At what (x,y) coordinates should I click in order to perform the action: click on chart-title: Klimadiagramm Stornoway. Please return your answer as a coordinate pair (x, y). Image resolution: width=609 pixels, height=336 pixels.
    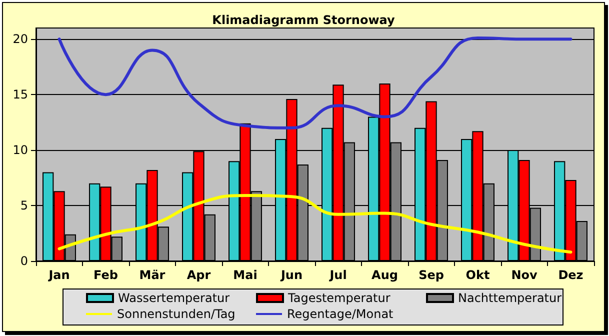
    Looking at the image, I should click on (304, 20).